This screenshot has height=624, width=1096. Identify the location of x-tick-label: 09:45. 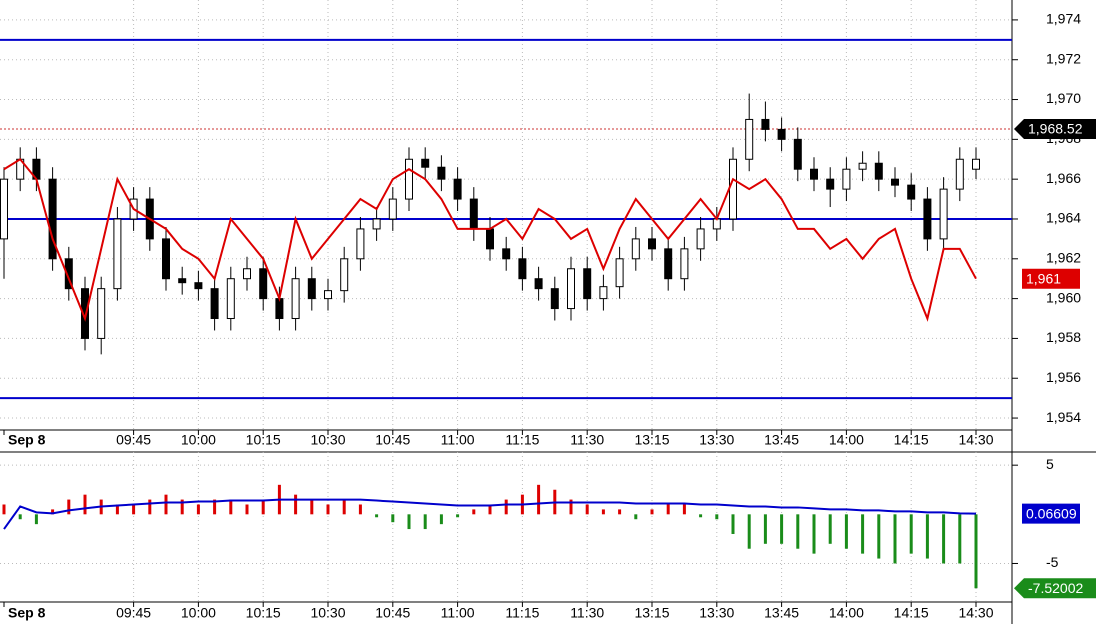
(133, 613).